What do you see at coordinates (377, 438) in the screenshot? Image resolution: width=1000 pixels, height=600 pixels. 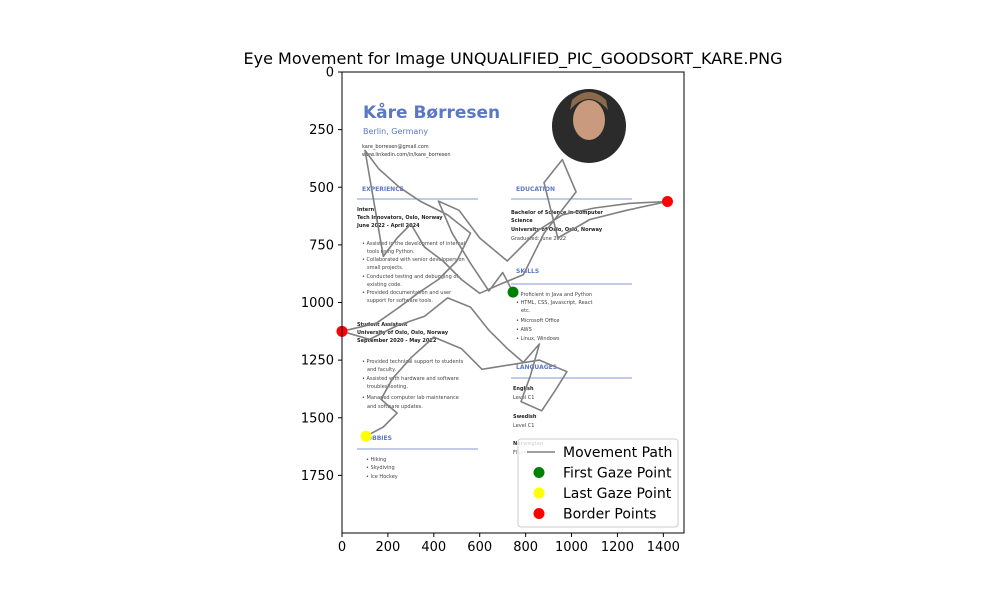 I see `resume-section-hobbies: HOBBIES` at bounding box center [377, 438].